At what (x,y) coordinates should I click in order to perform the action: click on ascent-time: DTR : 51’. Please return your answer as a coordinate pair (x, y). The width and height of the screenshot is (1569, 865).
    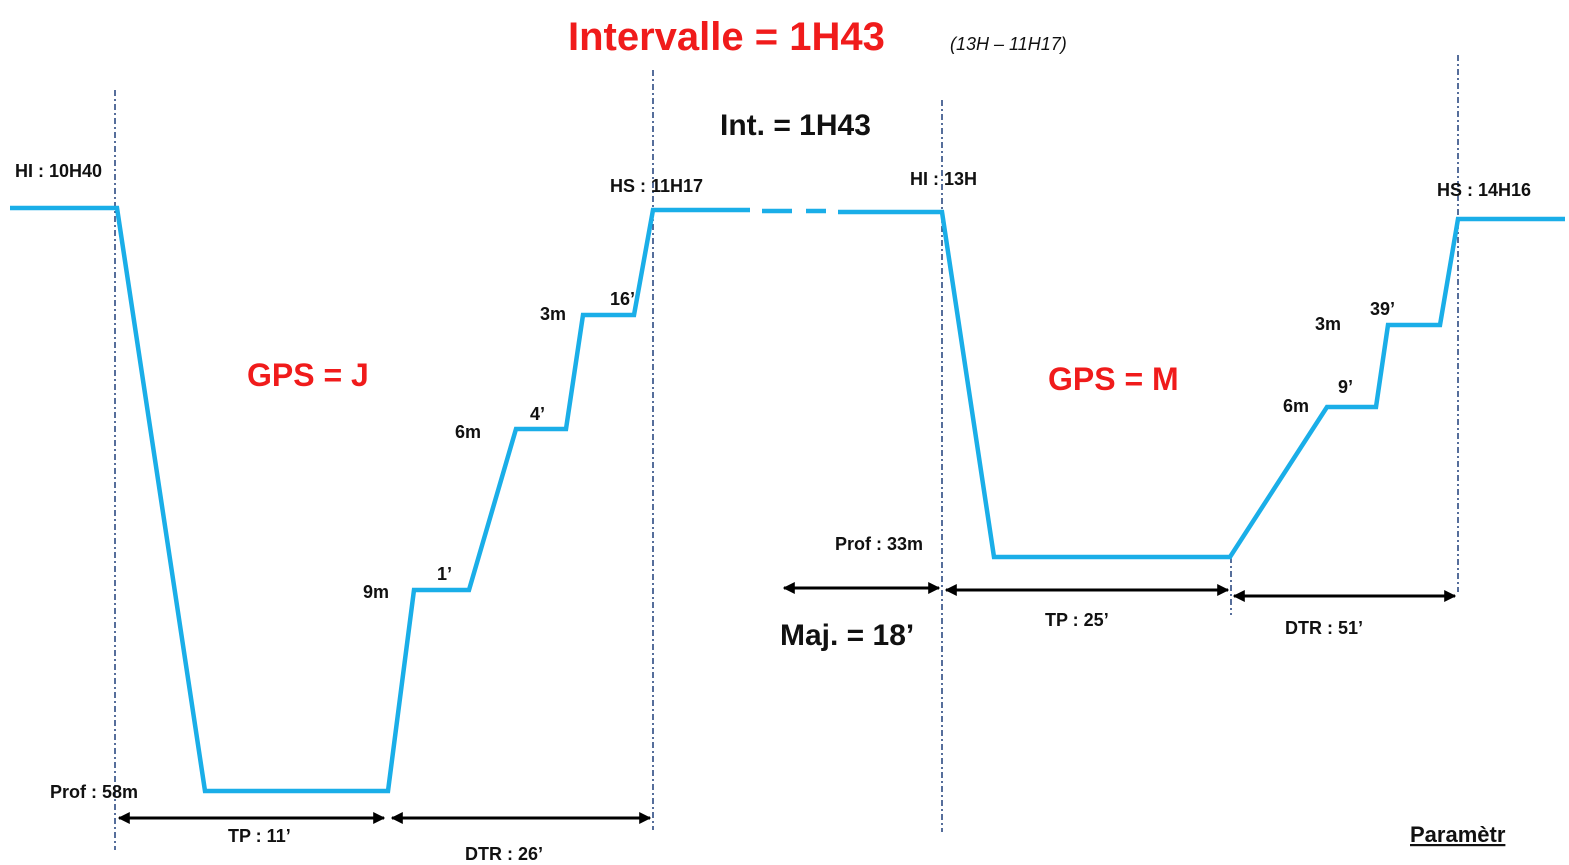
    Looking at the image, I should click on (1324, 628).